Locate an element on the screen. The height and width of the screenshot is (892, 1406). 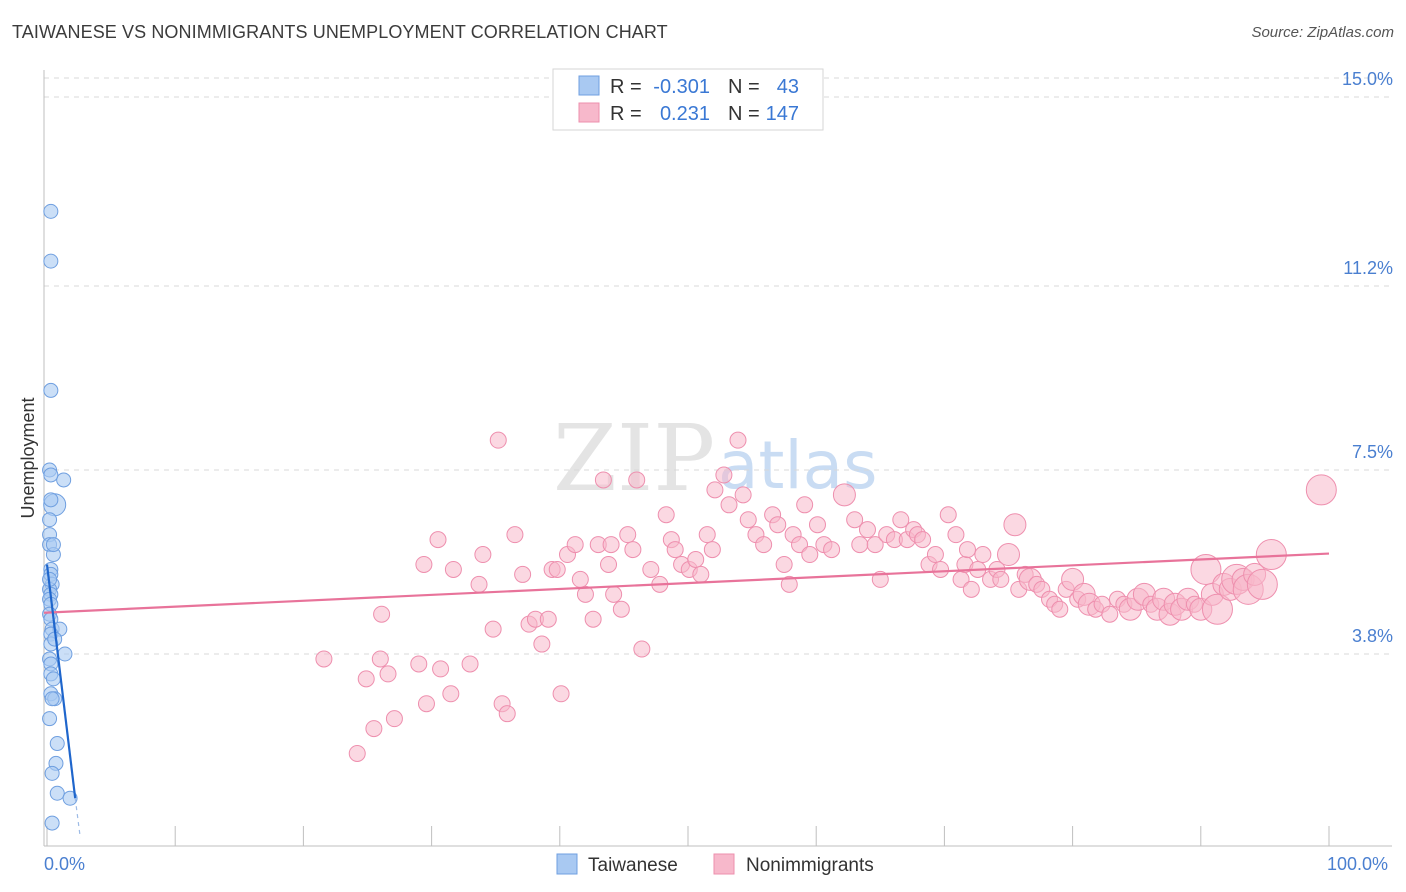
bottom-legend-swatch-nonimmigrants is located at coordinates (724, 864).